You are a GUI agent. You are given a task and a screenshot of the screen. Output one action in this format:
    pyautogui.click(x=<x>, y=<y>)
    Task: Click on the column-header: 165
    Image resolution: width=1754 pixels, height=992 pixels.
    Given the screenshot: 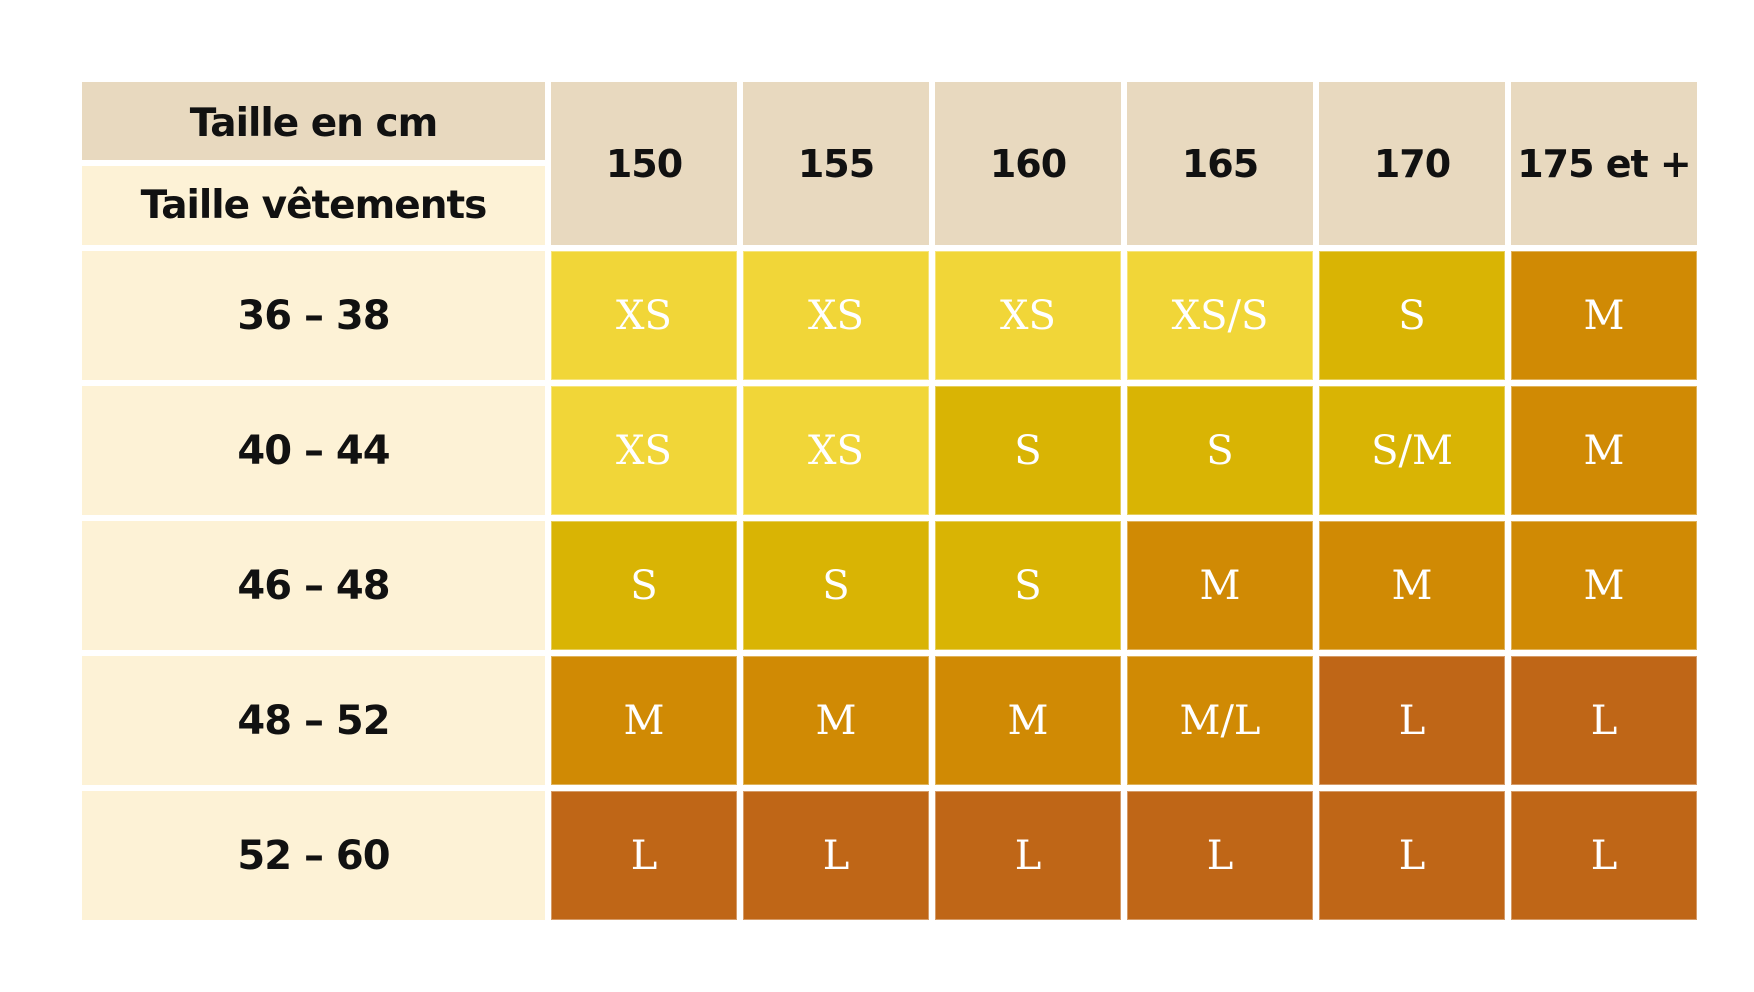 What is the action you would take?
    pyautogui.click(x=1220, y=163)
    